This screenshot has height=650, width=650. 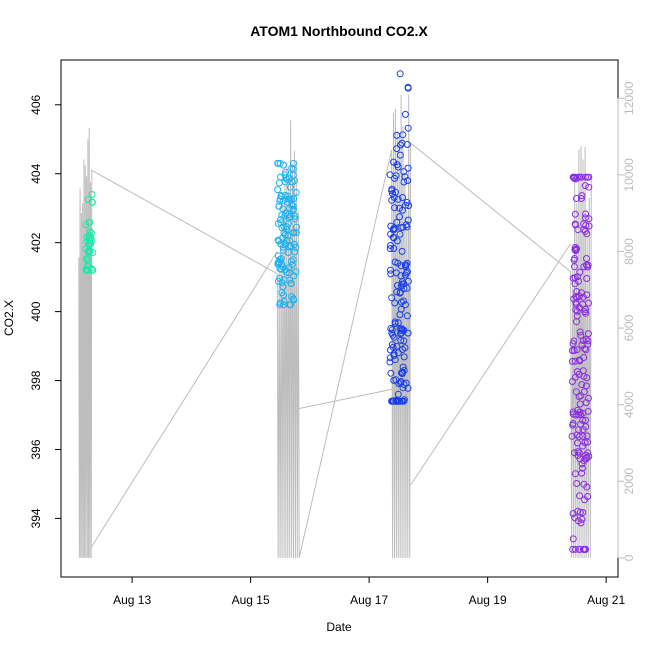 What do you see at coordinates (629, 251) in the screenshot?
I see `y2-tick-label: 8000` at bounding box center [629, 251].